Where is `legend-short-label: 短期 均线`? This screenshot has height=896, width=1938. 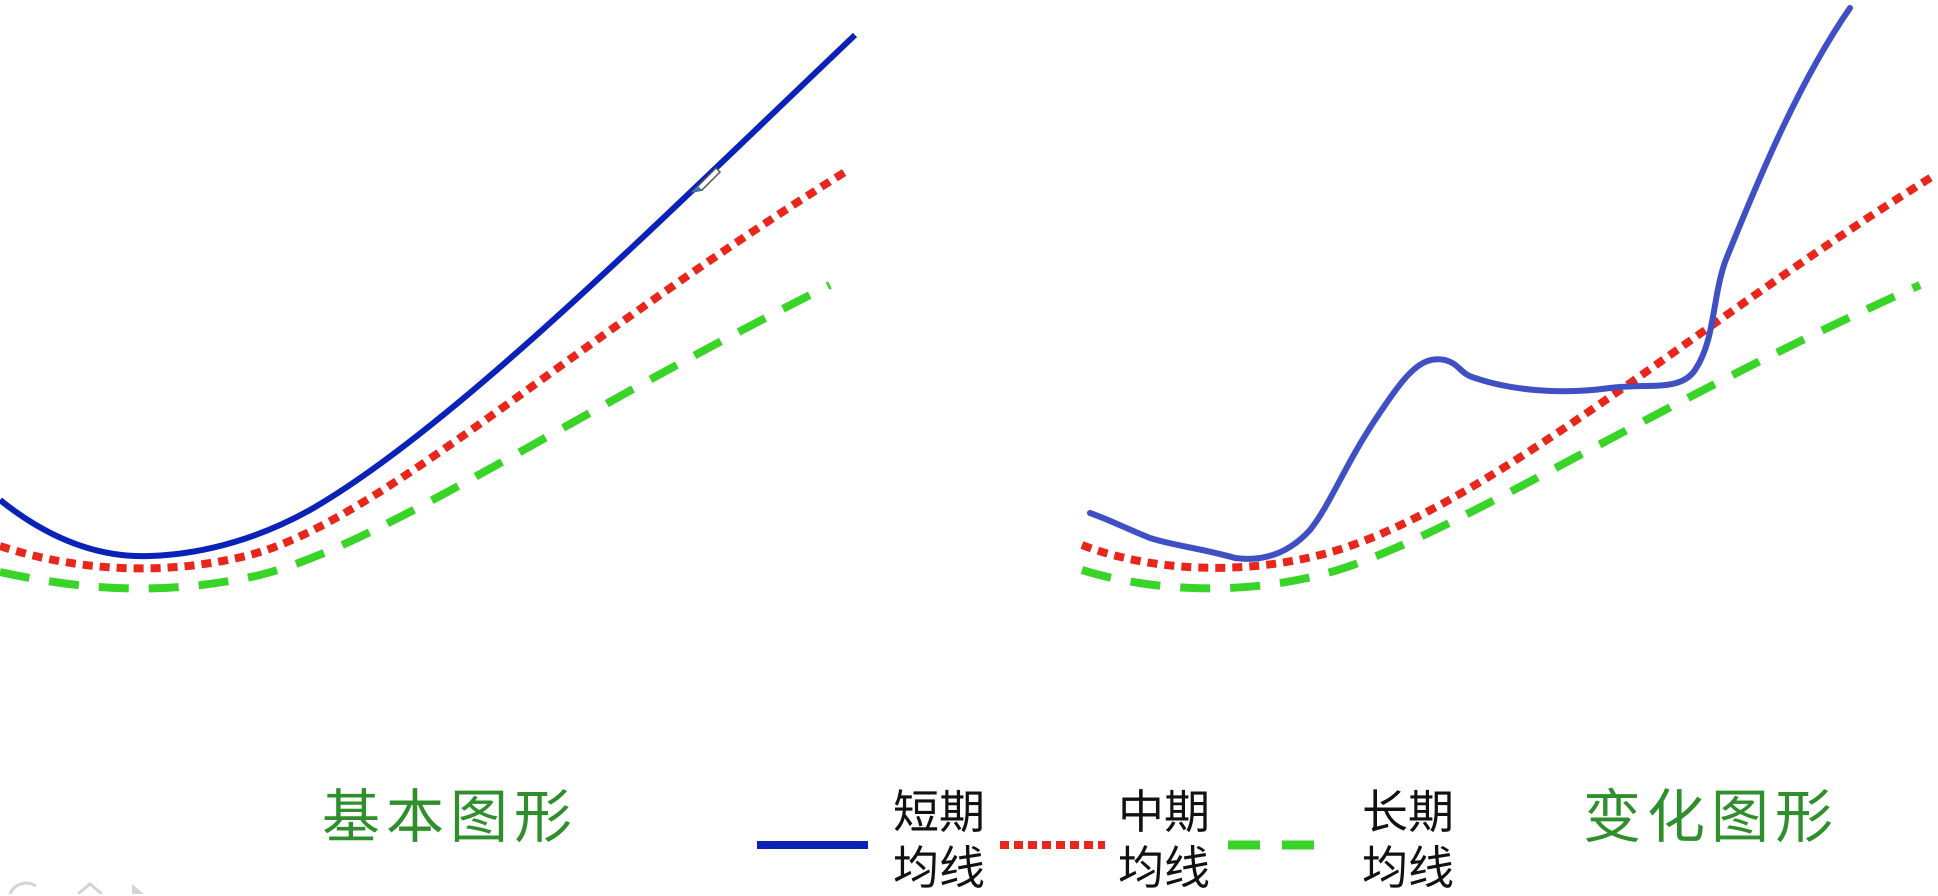 legend-short-label: 短期 均线 is located at coordinates (939, 840).